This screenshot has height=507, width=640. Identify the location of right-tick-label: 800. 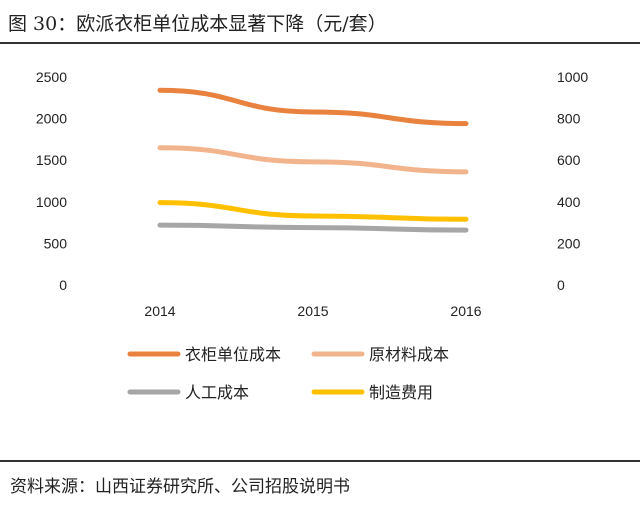
(569, 119).